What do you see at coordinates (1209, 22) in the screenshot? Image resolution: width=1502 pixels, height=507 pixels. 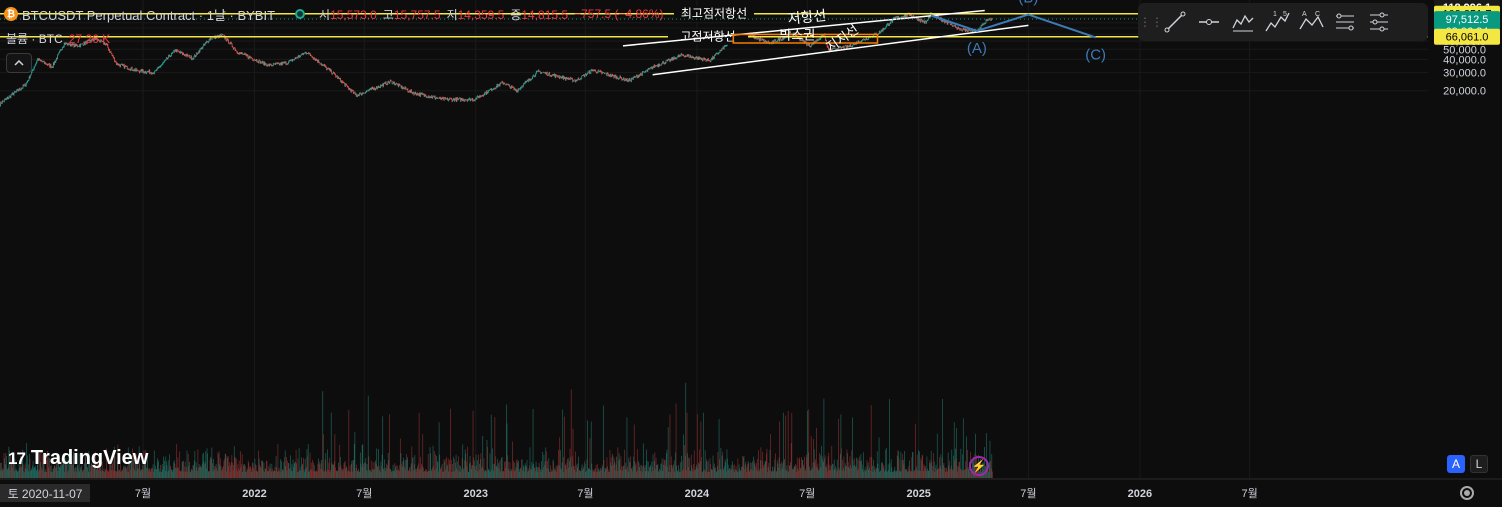 I see `horizontal-ray-icon` at bounding box center [1209, 22].